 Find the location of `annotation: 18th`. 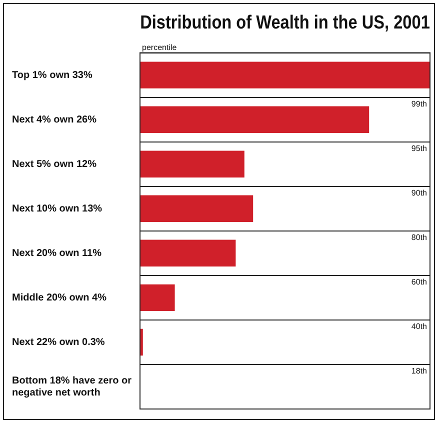

annotation: 18th is located at coordinates (419, 371).